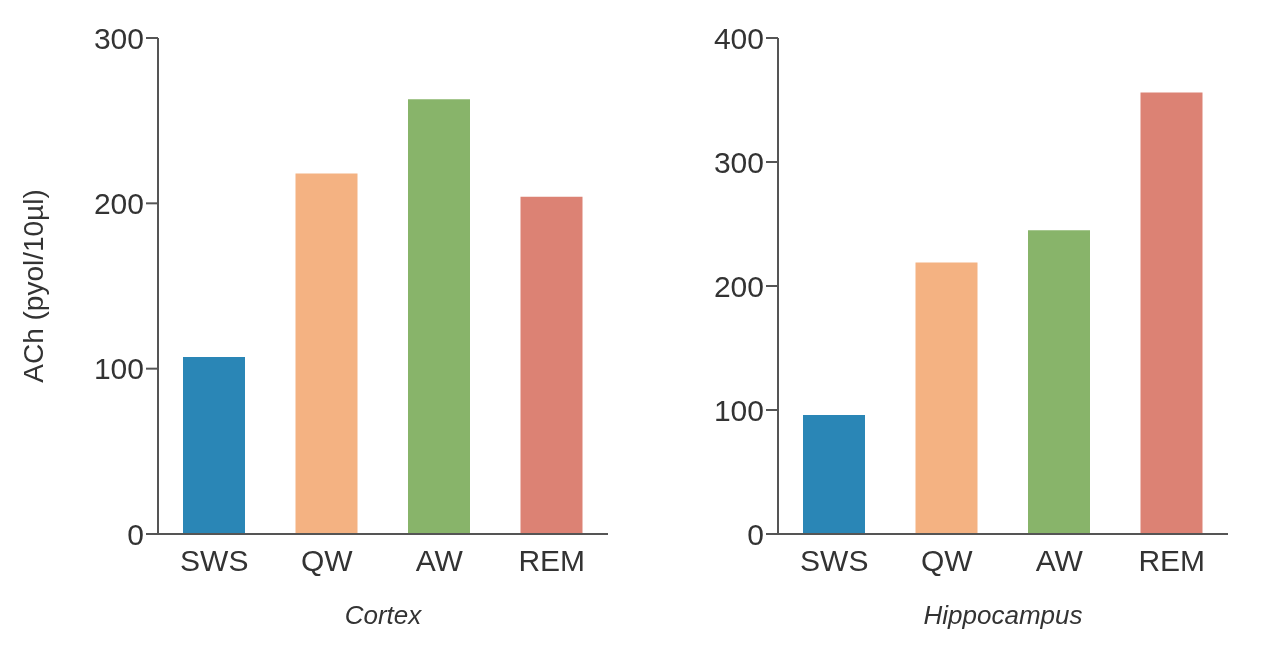 This screenshot has height=652, width=1267. I want to click on y-axis-title: ACh (pyol/10µl), so click(33, 286).